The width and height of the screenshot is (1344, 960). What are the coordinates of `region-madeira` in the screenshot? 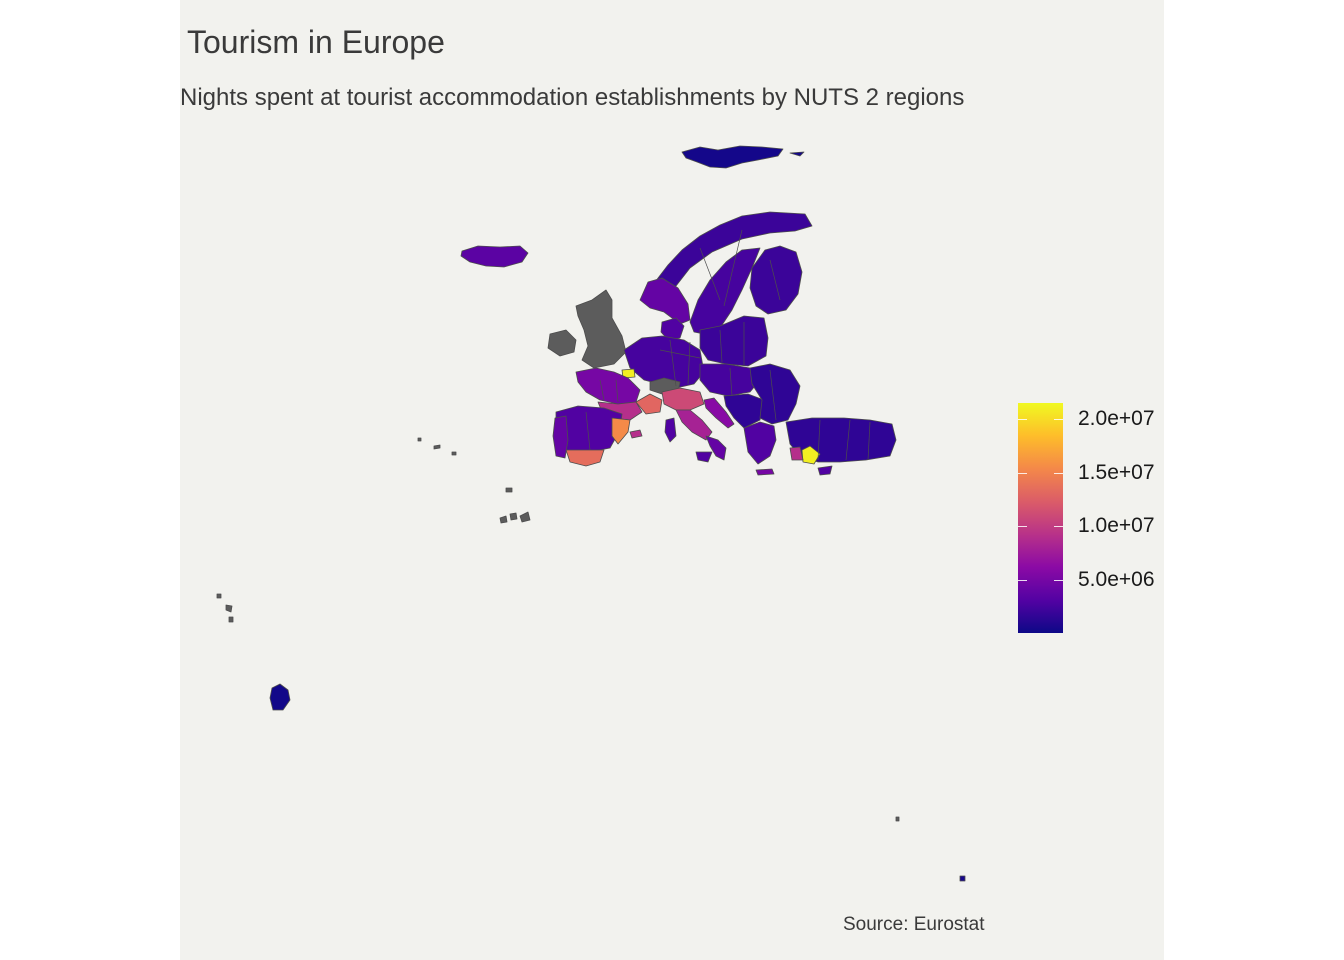 It's located at (509, 490).